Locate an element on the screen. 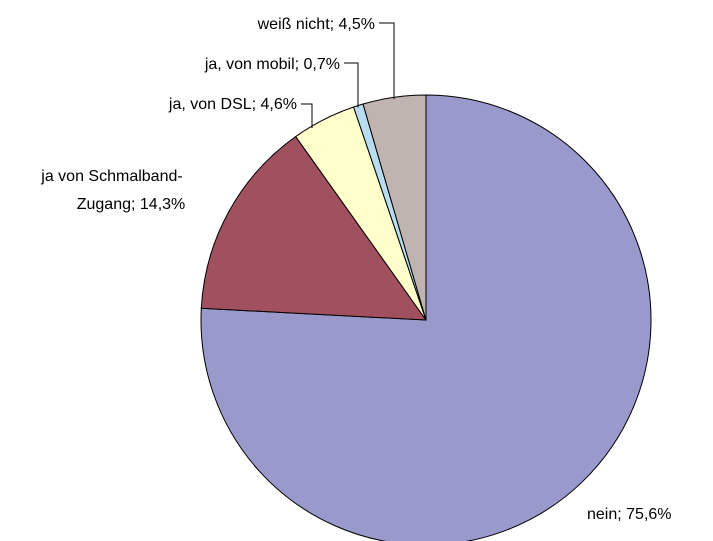 Image resolution: width=713 pixels, height=541 pixels. slice-label: ja von Schmalband- is located at coordinates (111, 176).